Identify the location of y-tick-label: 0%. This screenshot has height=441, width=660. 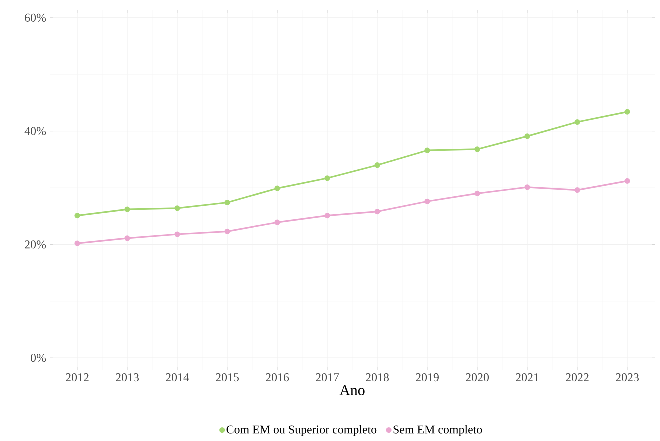
(38, 358).